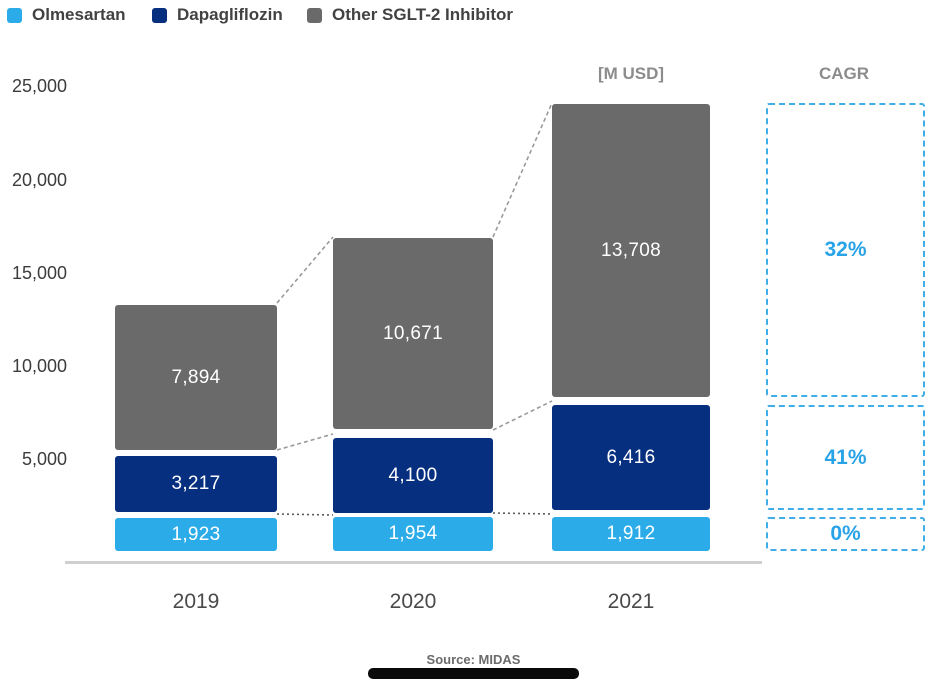 The height and width of the screenshot is (679, 947). Describe the element at coordinates (844, 73) in the screenshot. I see `cagr-header: CAGR` at that location.